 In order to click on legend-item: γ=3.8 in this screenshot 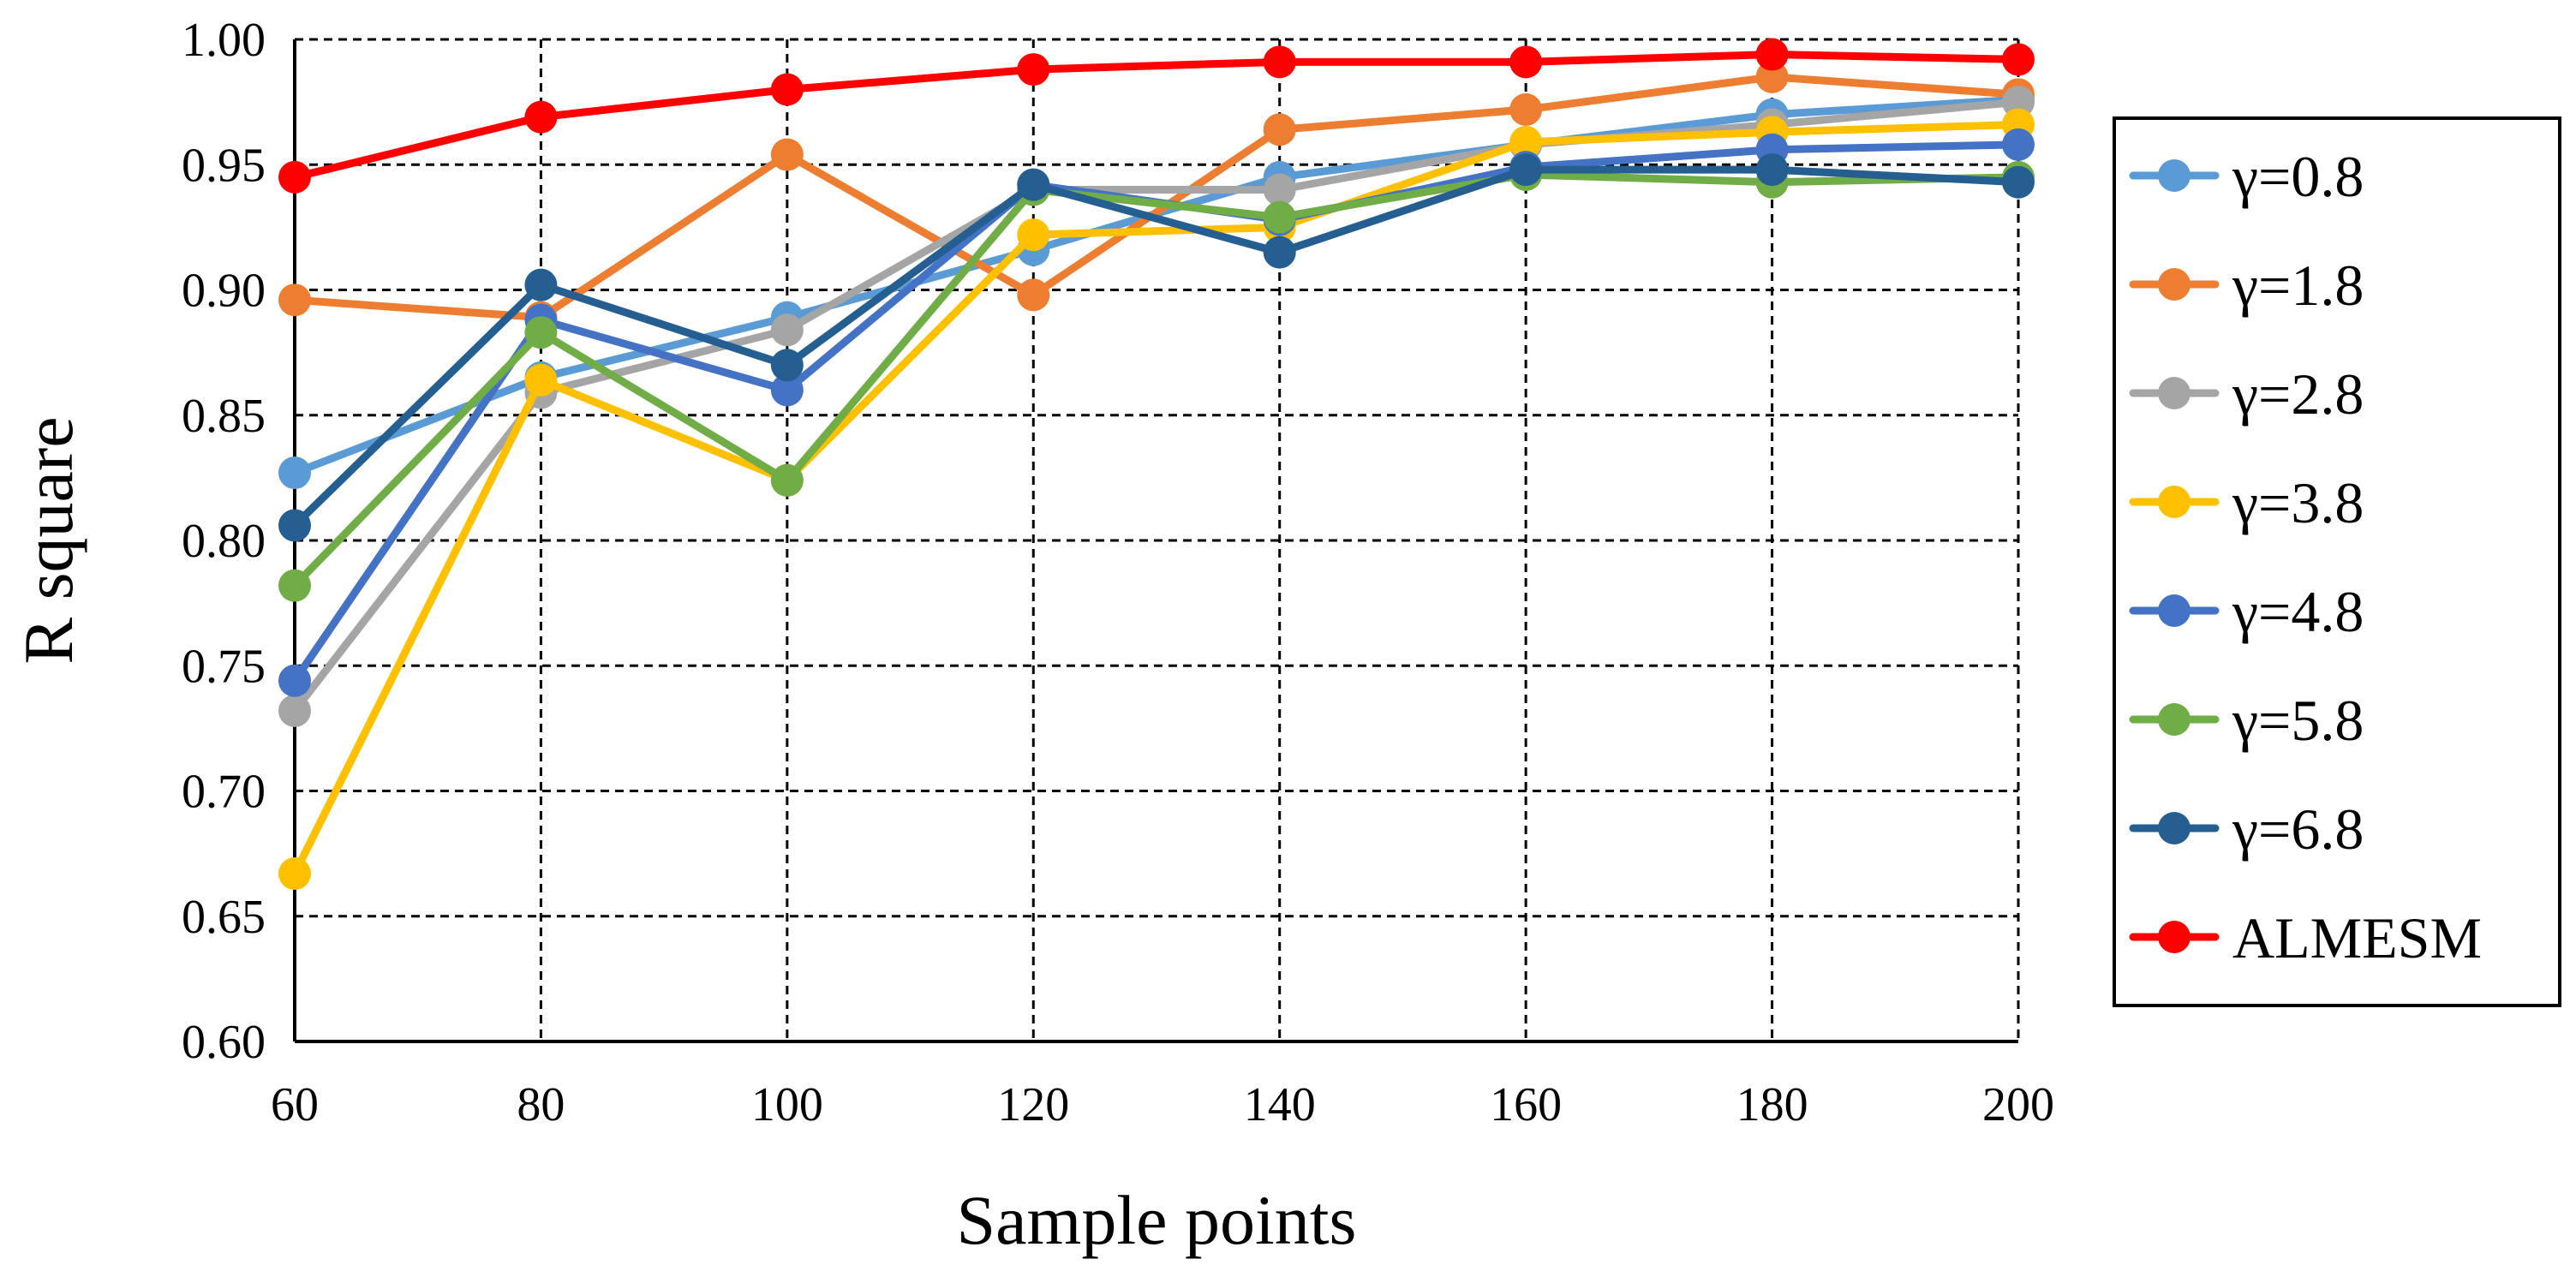, I will do `click(2246, 503)`.